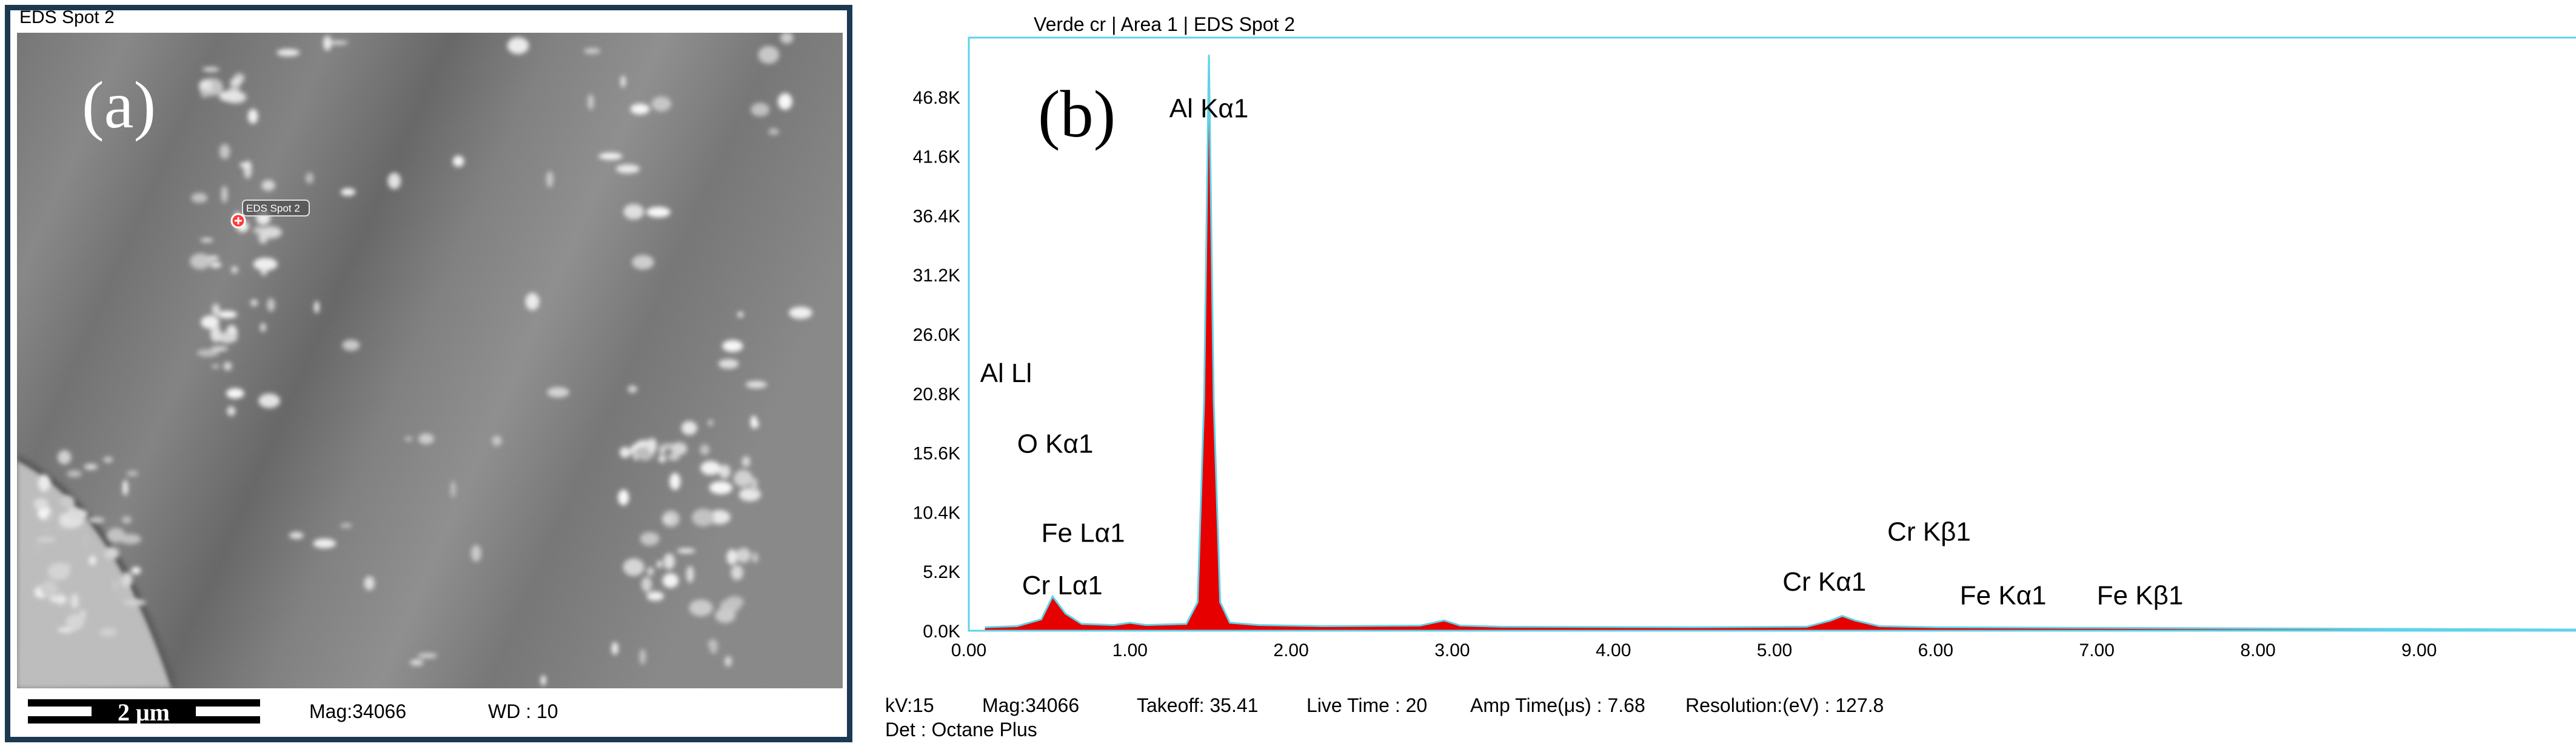 The image size is (2576, 752). Describe the element at coordinates (1935, 650) in the screenshot. I see `x-tick-label: 6.00` at that location.